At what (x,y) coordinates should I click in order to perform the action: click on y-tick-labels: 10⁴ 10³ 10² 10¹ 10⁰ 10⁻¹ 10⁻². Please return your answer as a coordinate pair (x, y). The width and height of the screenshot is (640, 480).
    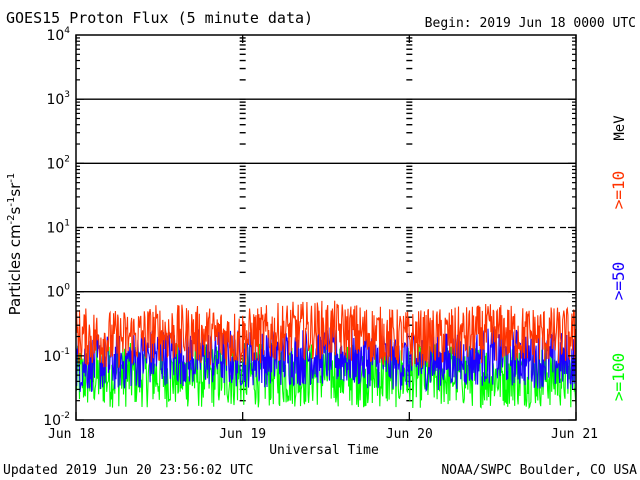
    Looking at the image, I should click on (56, 227).